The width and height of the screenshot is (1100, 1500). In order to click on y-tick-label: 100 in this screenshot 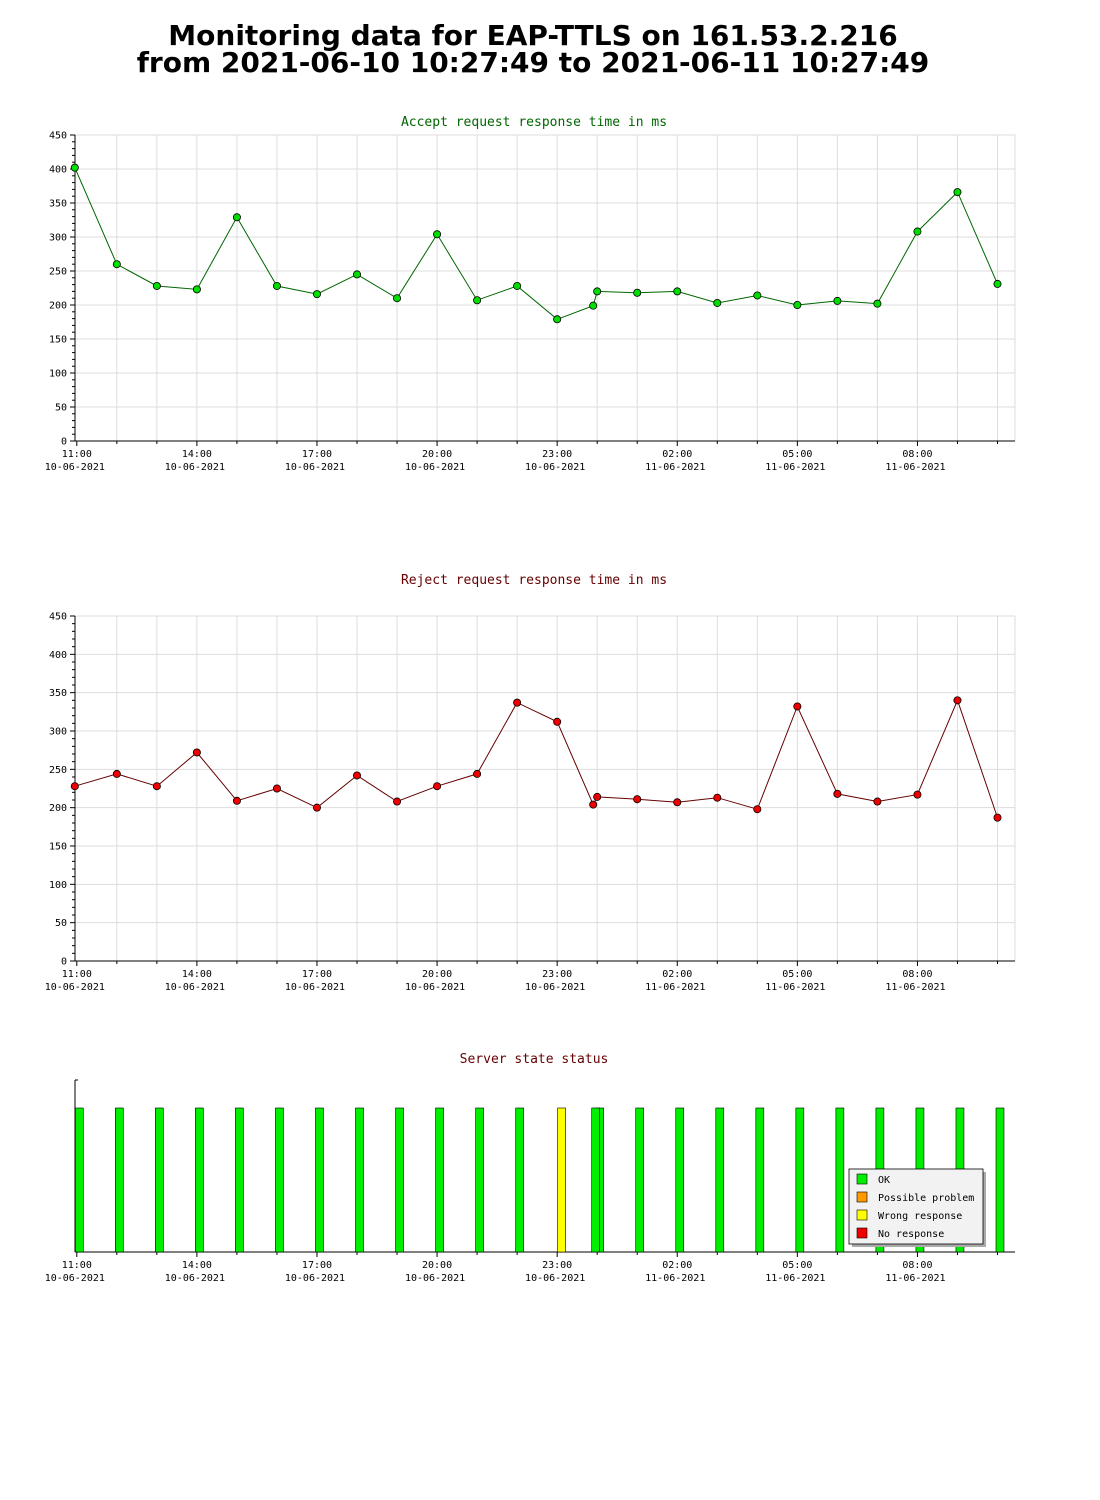, I will do `click(58, 885)`.